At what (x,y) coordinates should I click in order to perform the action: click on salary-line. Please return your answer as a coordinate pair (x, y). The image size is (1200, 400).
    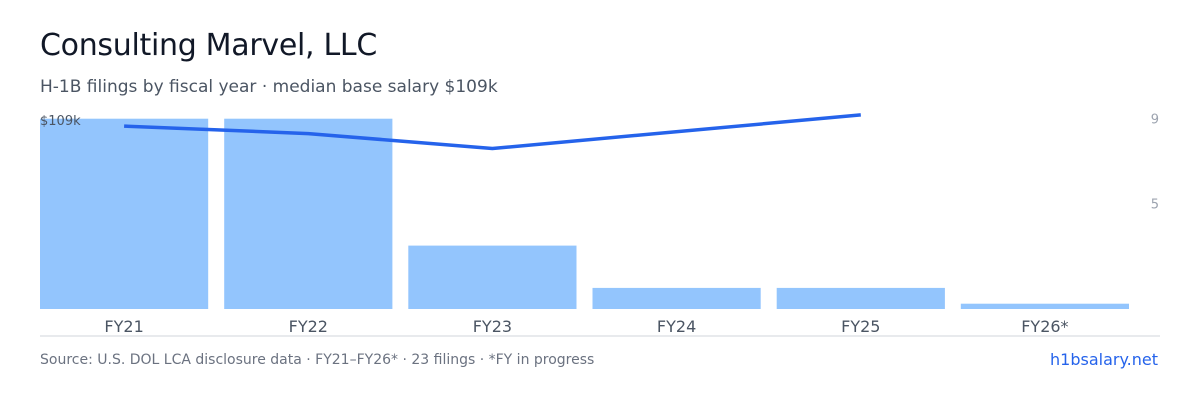
    Looking at the image, I should click on (492, 132).